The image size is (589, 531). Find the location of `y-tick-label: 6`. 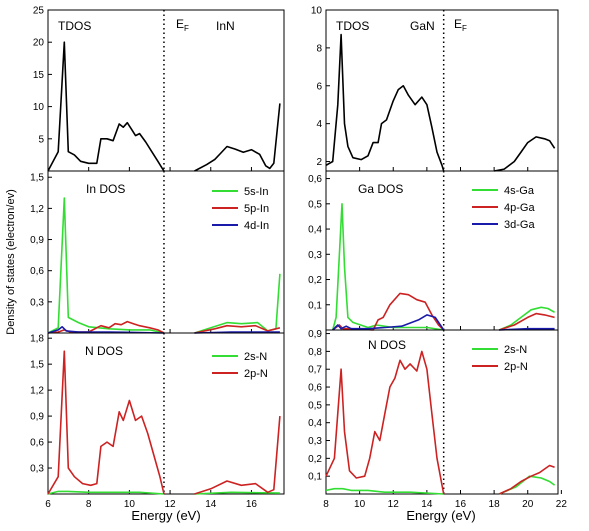

y-tick-label: 6 is located at coordinates (319, 86).